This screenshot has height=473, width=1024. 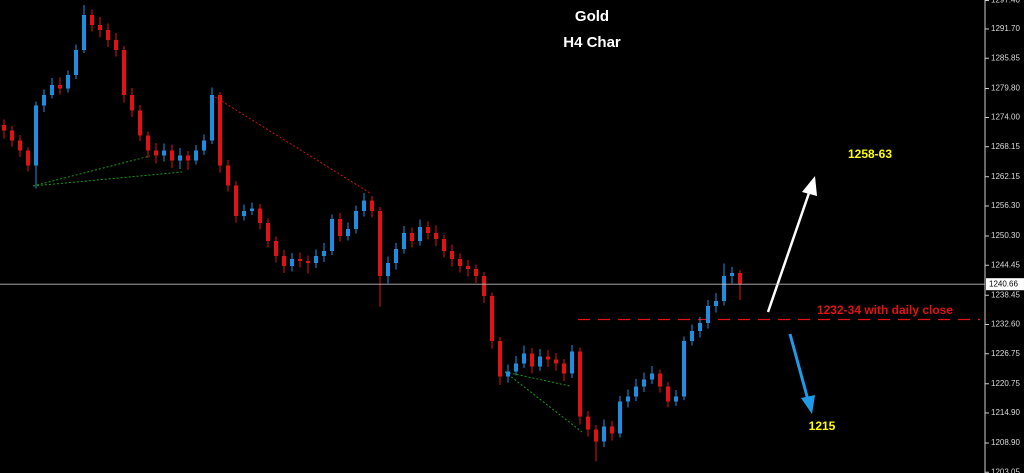 What do you see at coordinates (1005, 88) in the screenshot?
I see `y-tick-label: 1279.80` at bounding box center [1005, 88].